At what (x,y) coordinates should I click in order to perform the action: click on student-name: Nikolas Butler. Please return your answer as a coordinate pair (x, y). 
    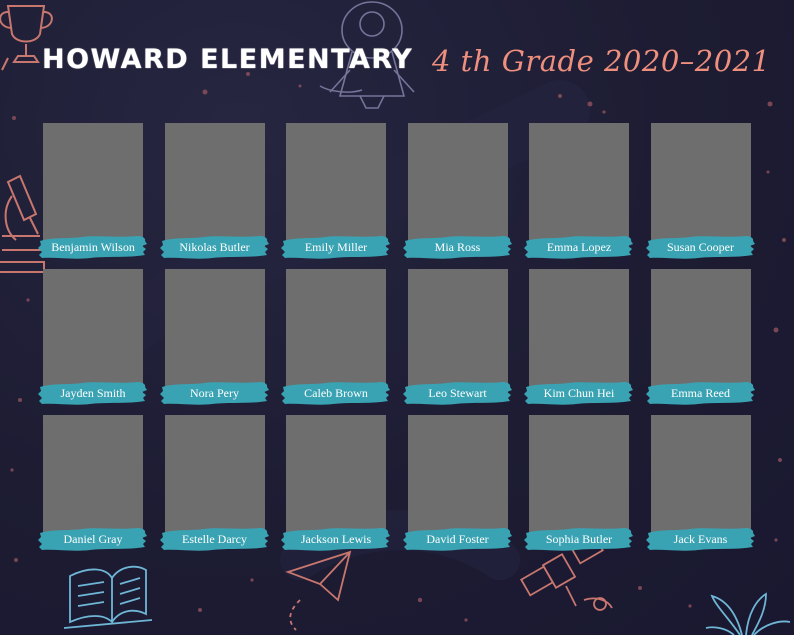
    Looking at the image, I should click on (214, 247).